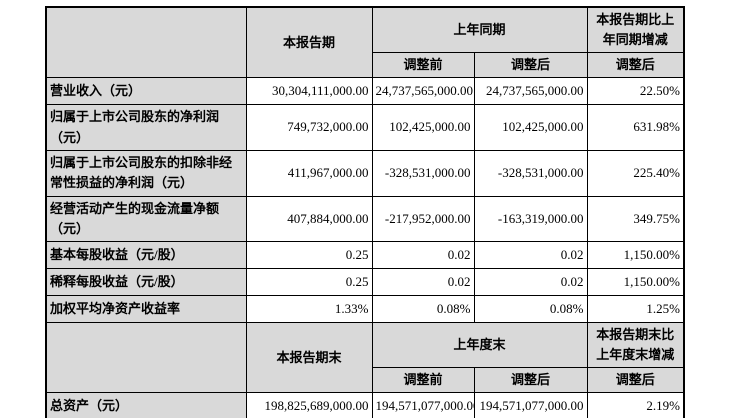 The height and width of the screenshot is (418, 745). What do you see at coordinates (309, 127) in the screenshot?
I see `cell-value: 749,732,000.00` at bounding box center [309, 127].